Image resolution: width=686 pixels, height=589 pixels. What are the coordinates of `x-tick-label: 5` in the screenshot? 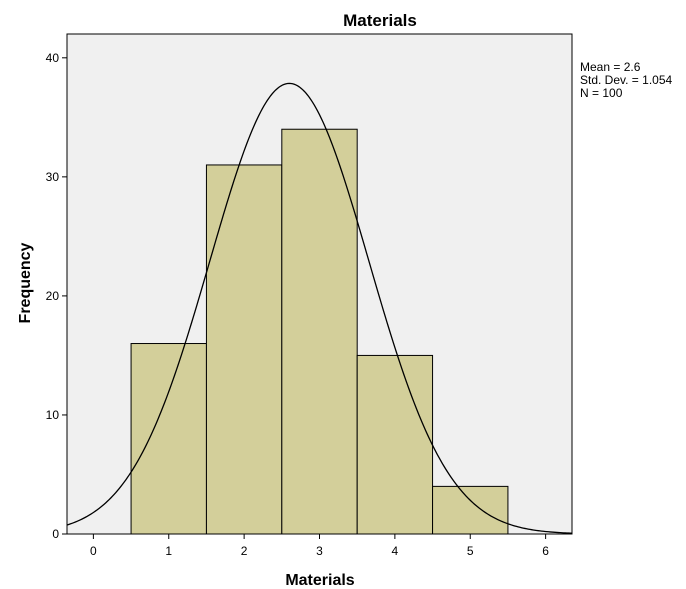 It's located at (470, 551).